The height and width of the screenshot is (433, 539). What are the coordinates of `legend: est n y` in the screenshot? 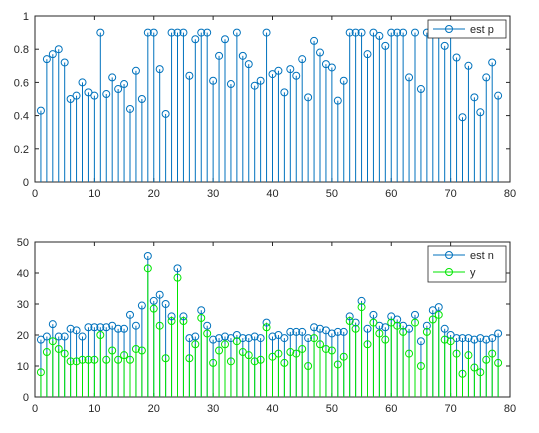 It's located at (467, 264).